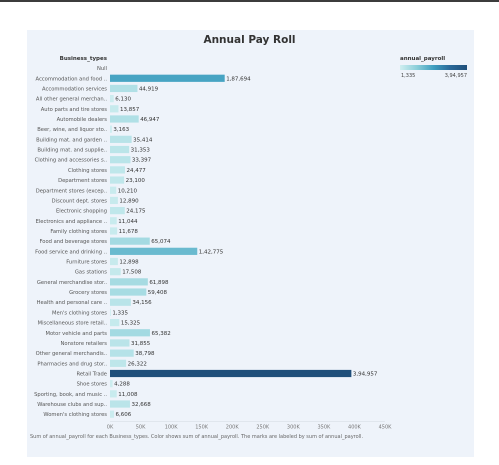  I want to click on category-label: Retail Trade, so click(91, 374).